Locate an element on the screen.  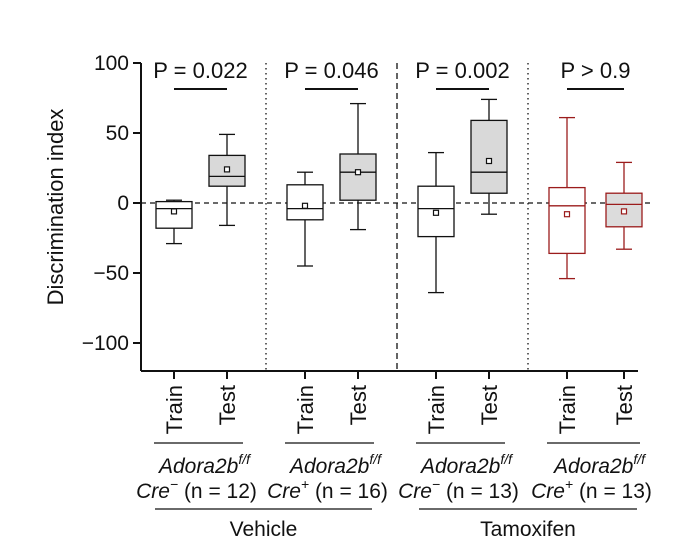
cre-n-label: Cre− (n = 13) is located at coordinates (458, 489).